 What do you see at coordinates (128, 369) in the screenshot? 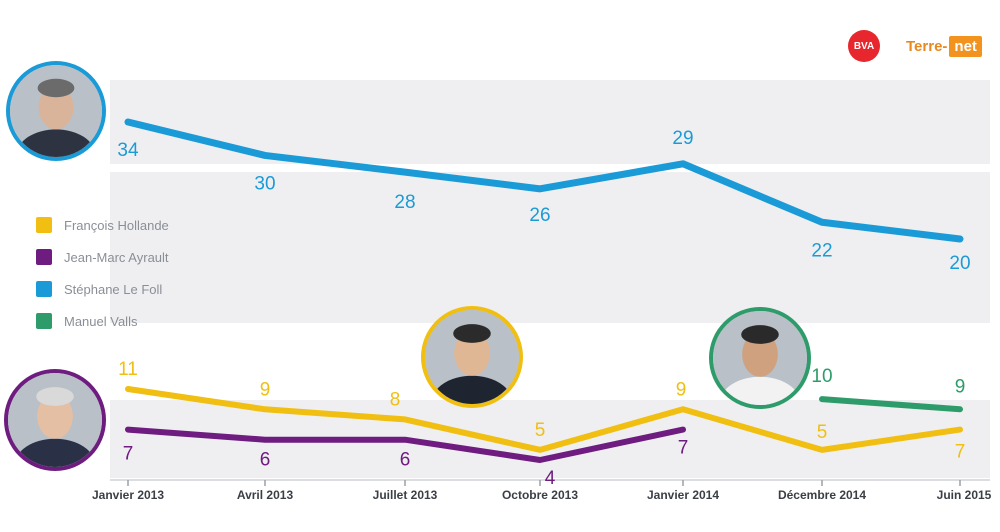
I see `data-label-hollande: 11` at bounding box center [128, 369].